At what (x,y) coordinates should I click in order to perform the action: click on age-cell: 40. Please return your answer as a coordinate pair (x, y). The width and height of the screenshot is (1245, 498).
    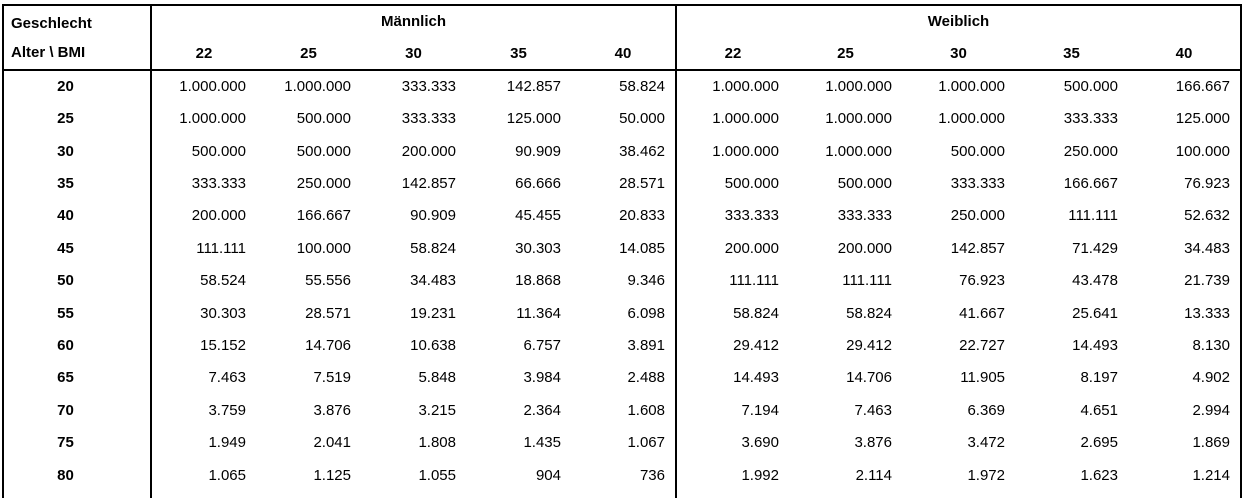
    Looking at the image, I should click on (65, 216).